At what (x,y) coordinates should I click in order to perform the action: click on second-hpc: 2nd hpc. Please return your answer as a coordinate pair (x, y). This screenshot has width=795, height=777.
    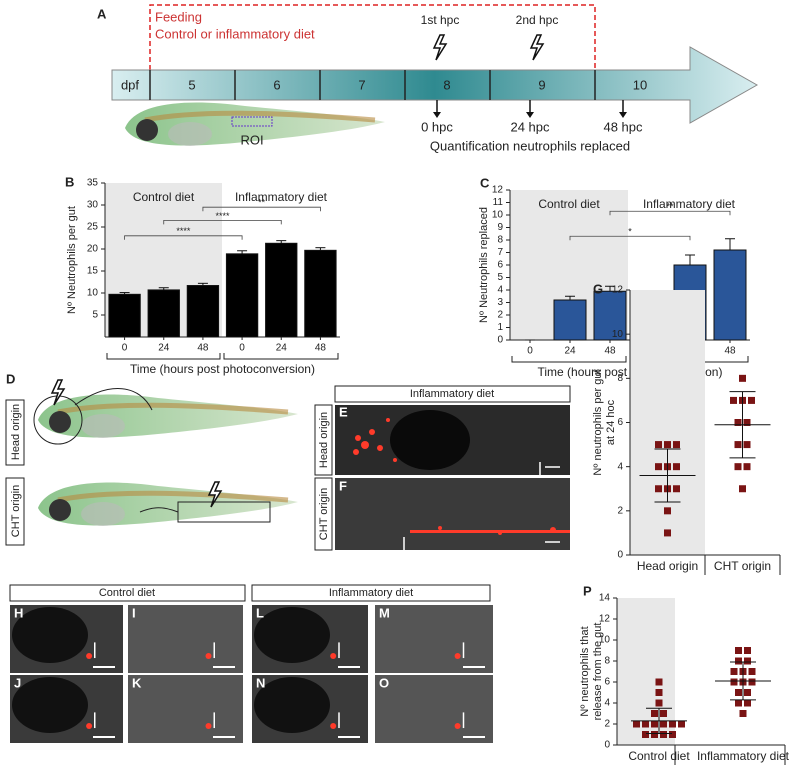
    Looking at the image, I should click on (537, 20).